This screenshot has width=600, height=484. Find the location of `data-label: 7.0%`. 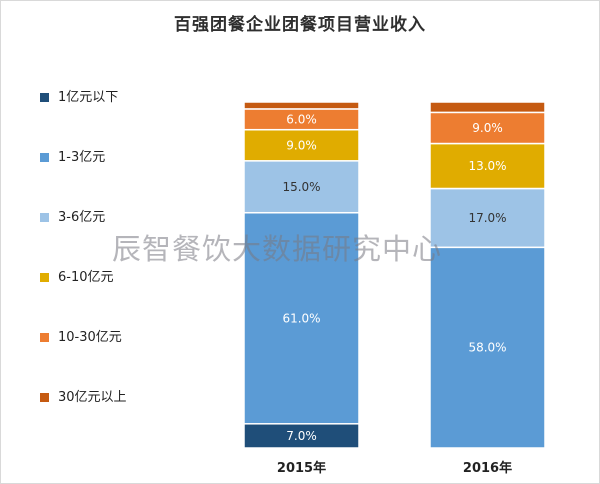

data-label: 7.0% is located at coordinates (301, 436).